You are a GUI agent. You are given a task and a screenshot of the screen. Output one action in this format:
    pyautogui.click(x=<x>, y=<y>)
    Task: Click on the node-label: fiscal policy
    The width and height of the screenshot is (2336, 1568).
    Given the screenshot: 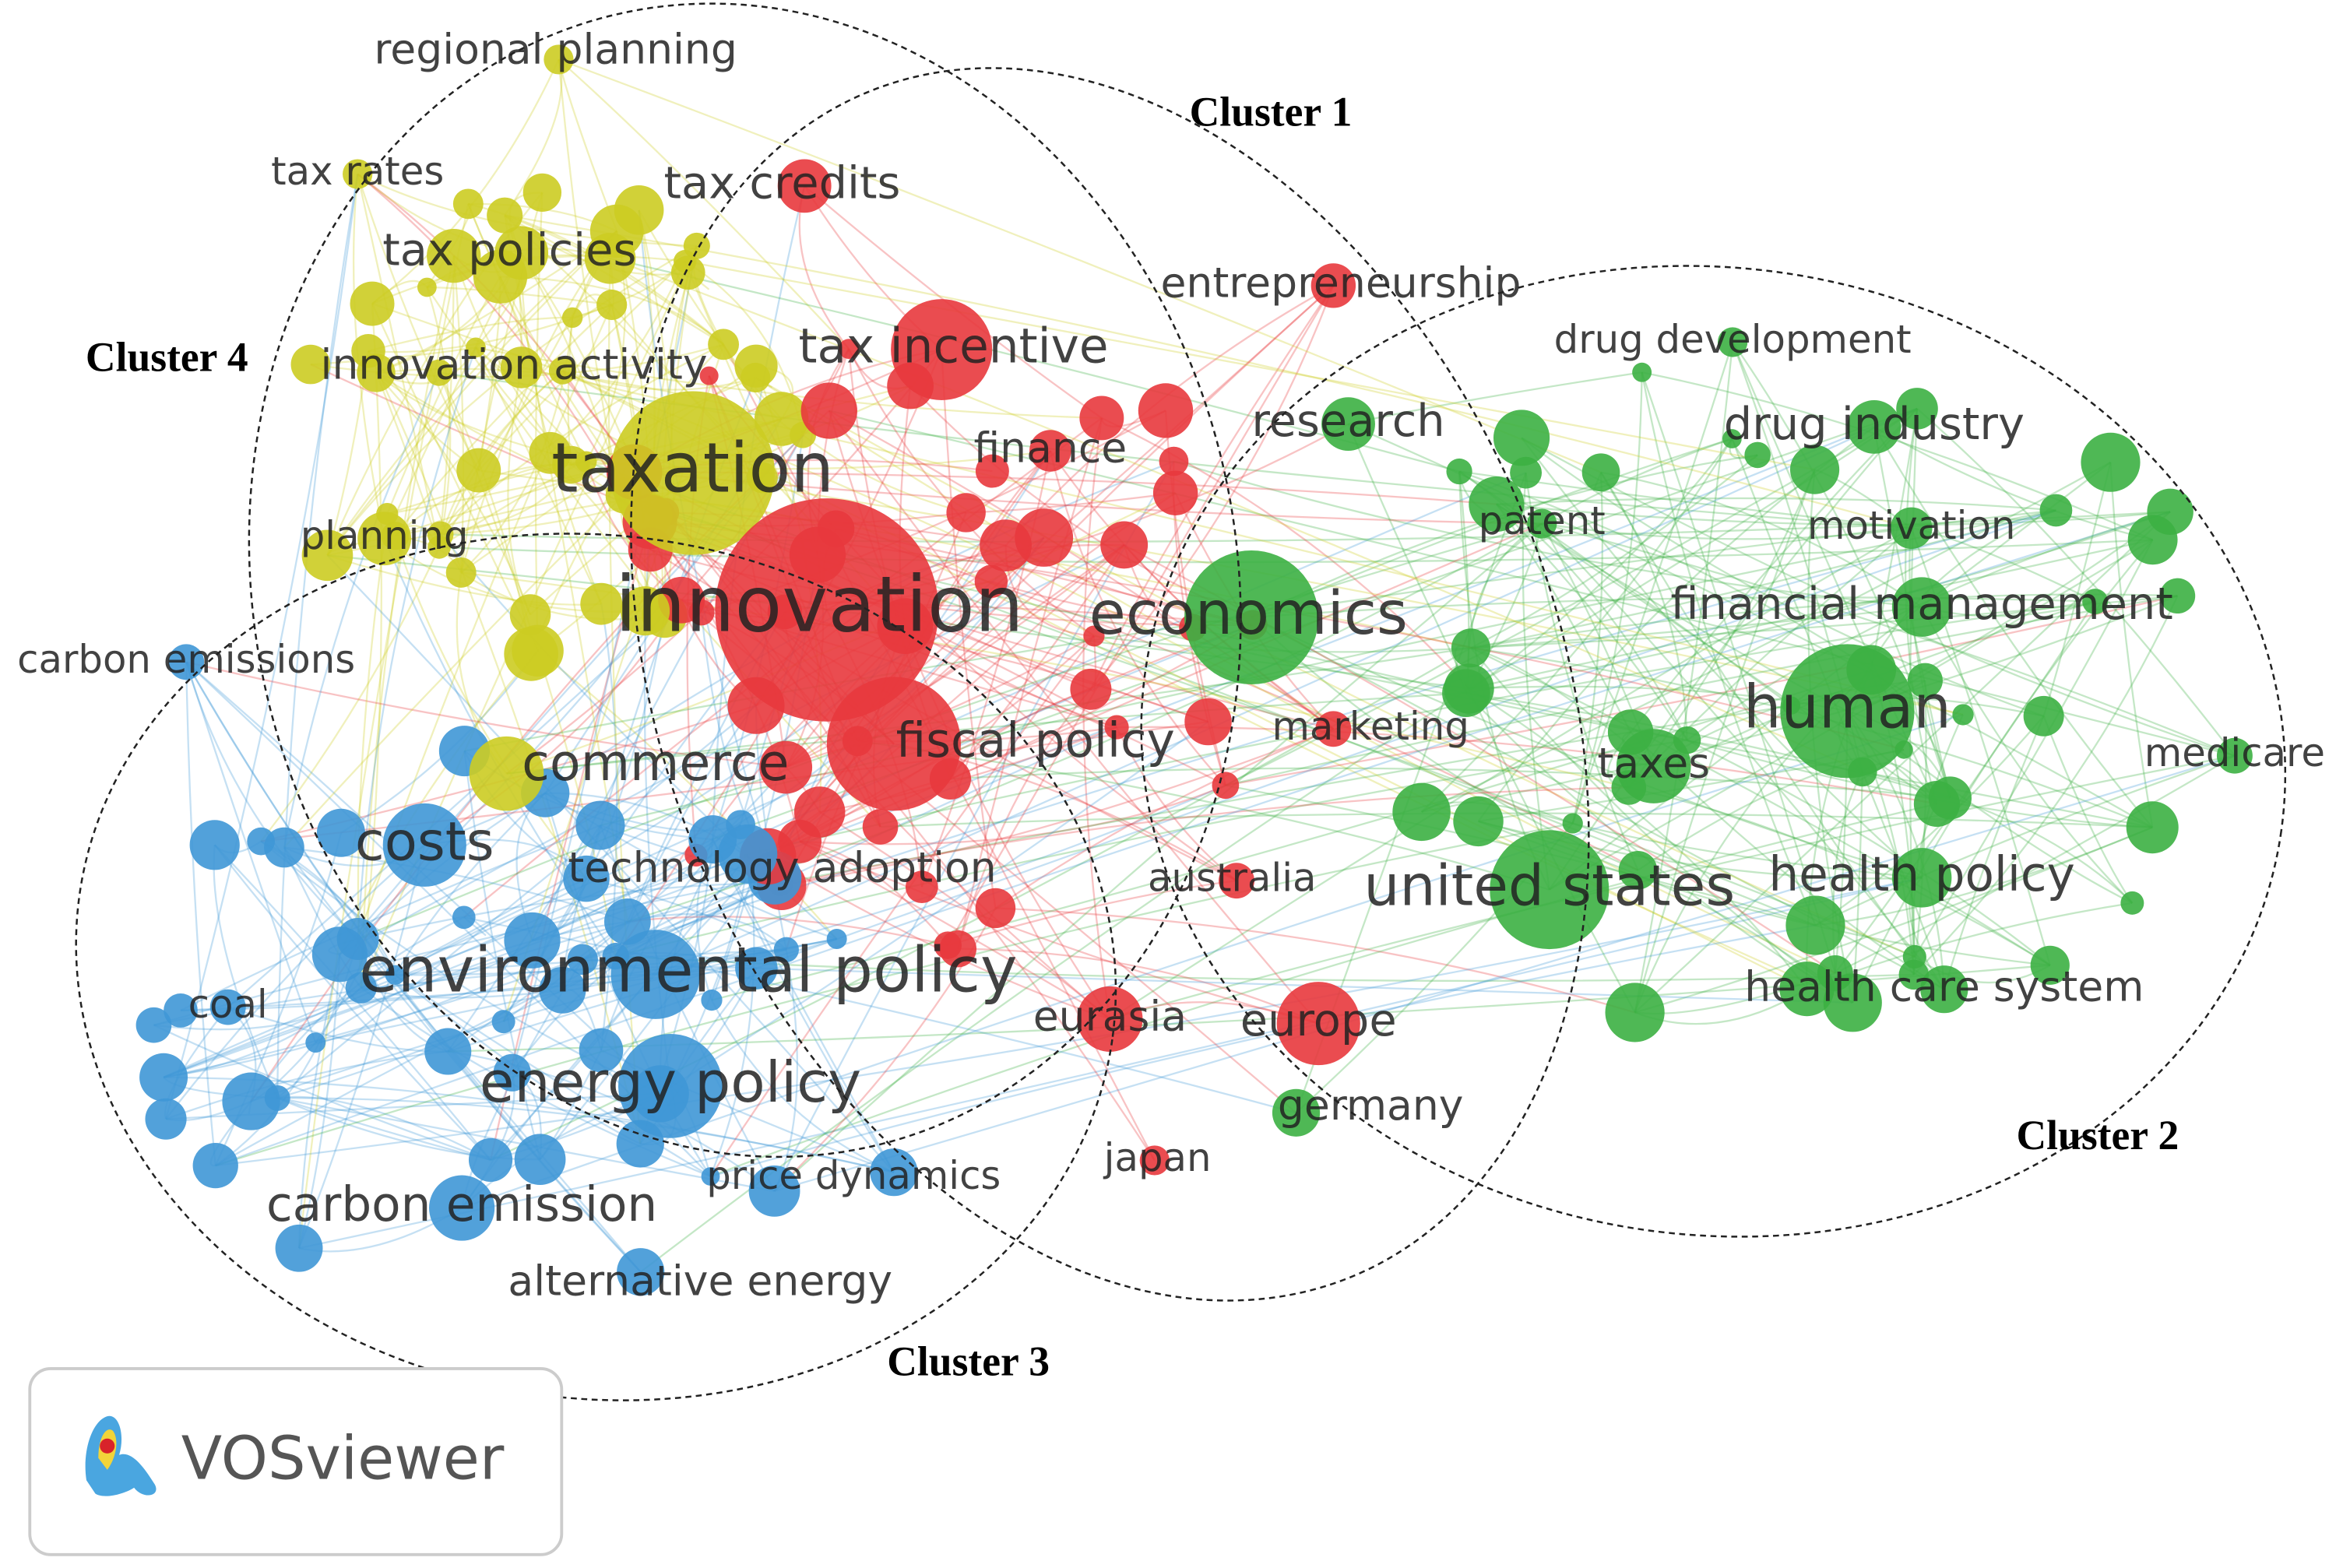 What is the action you would take?
    pyautogui.click(x=1035, y=740)
    